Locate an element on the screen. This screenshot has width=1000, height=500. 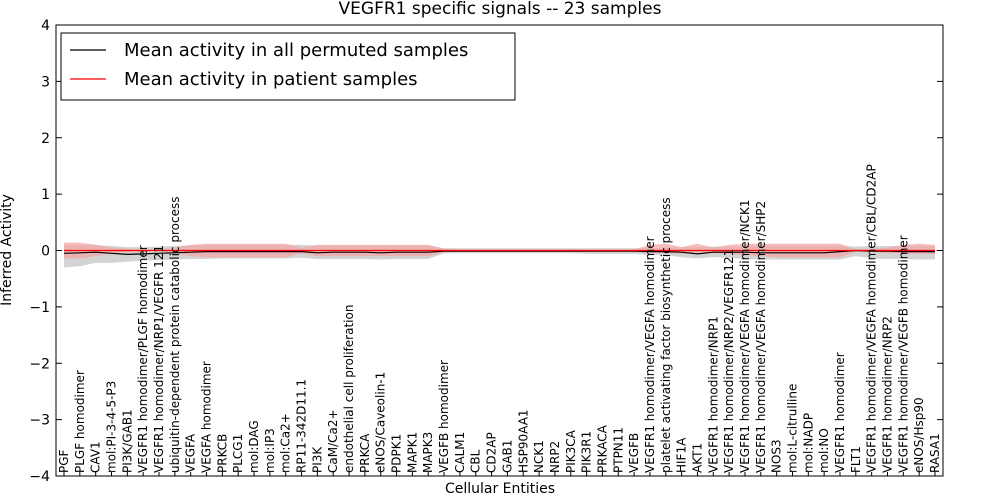
x-tick-label: CaM/Ca2+ is located at coordinates (333, 441).